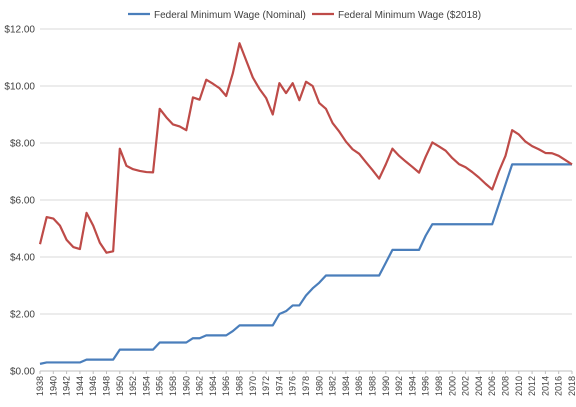  Describe the element at coordinates (426, 386) in the screenshot. I see `x-tick-label: 1996` at that location.